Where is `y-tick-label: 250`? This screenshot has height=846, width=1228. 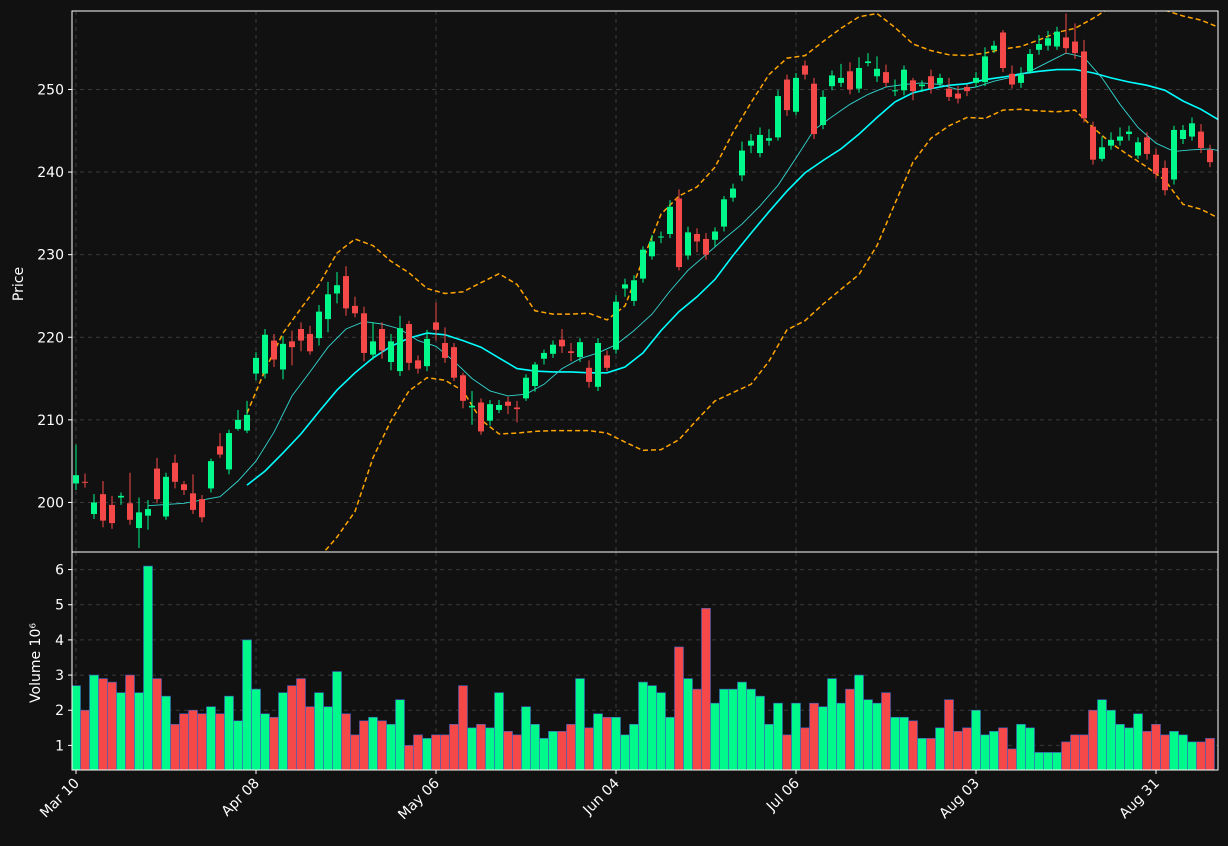
y-tick-label: 250 is located at coordinates (50, 90).